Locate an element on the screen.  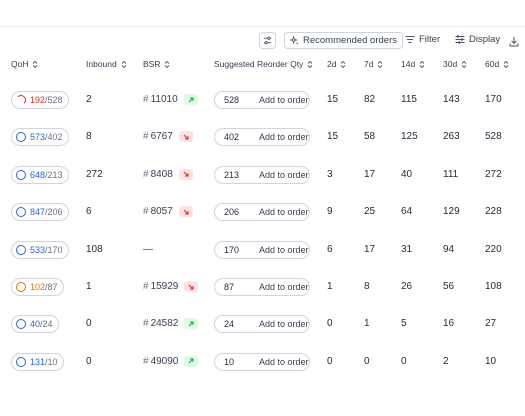
sales-30d-value: 94 is located at coordinates (449, 249).